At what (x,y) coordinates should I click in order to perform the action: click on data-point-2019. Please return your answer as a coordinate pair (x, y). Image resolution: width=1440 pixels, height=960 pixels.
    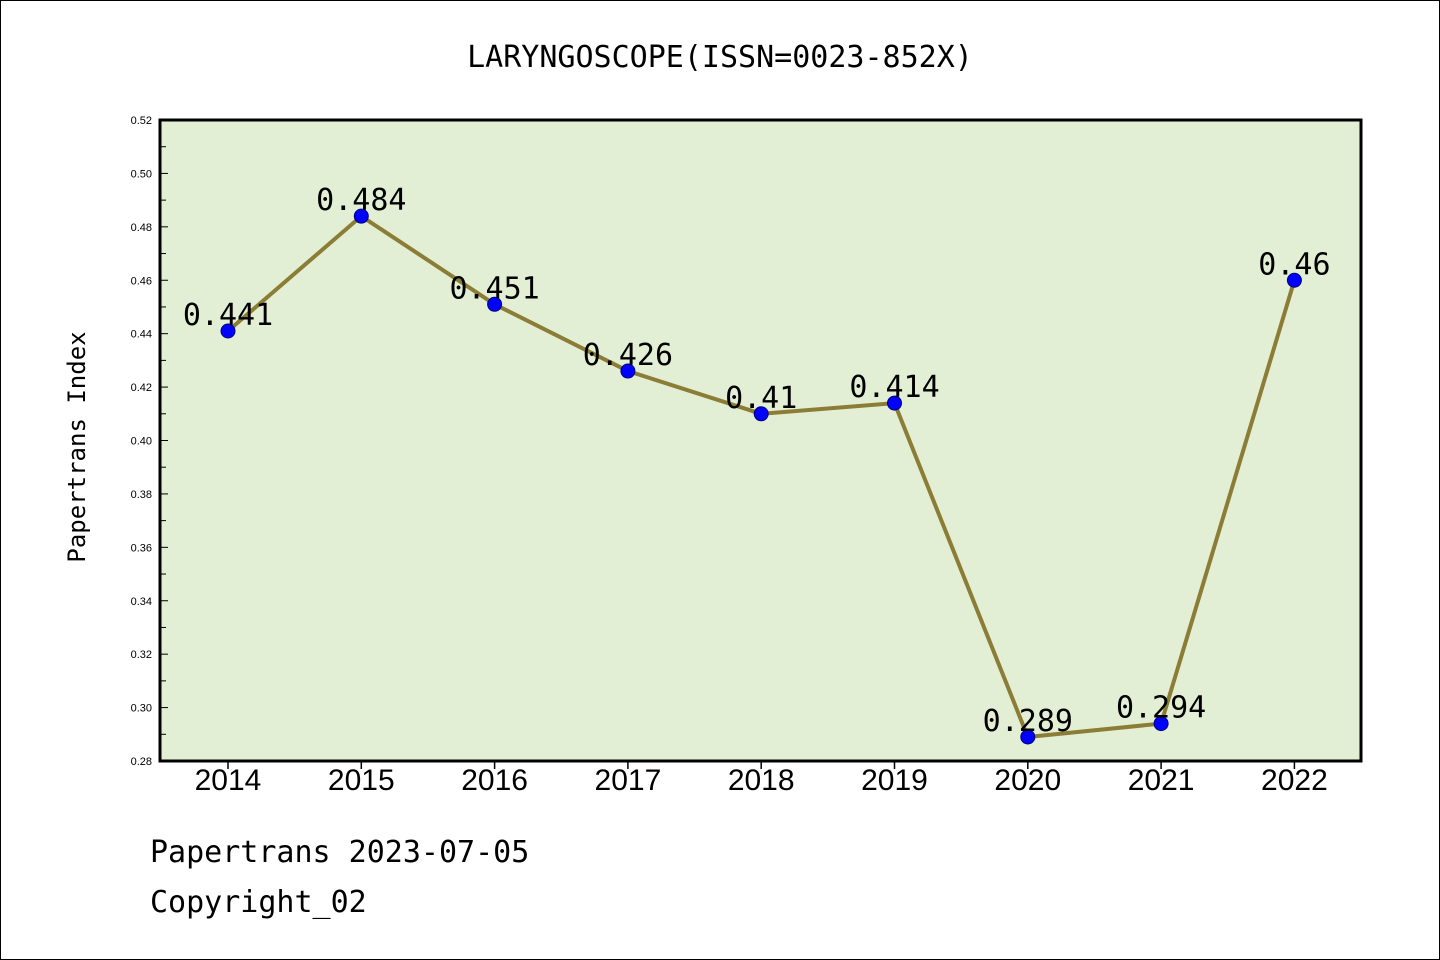
    Looking at the image, I should click on (894, 403).